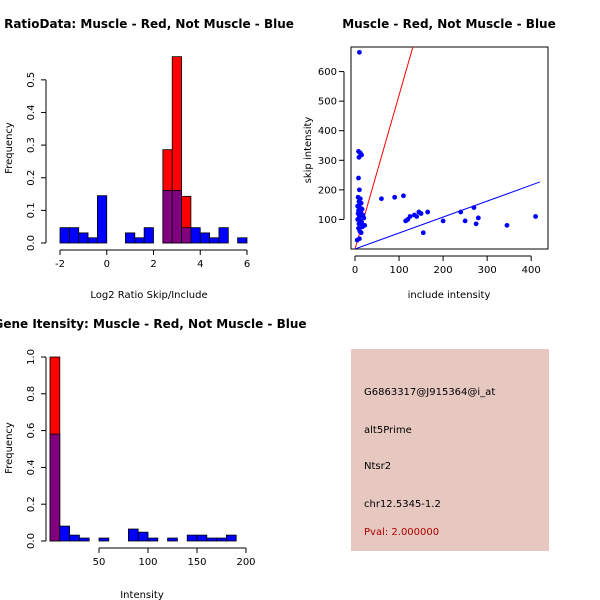  What do you see at coordinates (247, 264) in the screenshot?
I see `ratio-histogram-x-tick-label-4: 6` at bounding box center [247, 264].